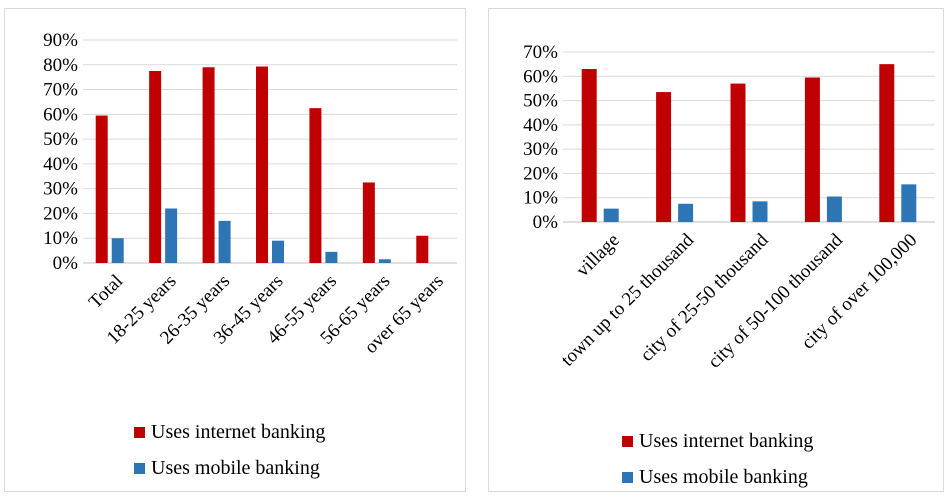  What do you see at coordinates (106, 292) in the screenshot?
I see `x-tick-label: Total` at bounding box center [106, 292].